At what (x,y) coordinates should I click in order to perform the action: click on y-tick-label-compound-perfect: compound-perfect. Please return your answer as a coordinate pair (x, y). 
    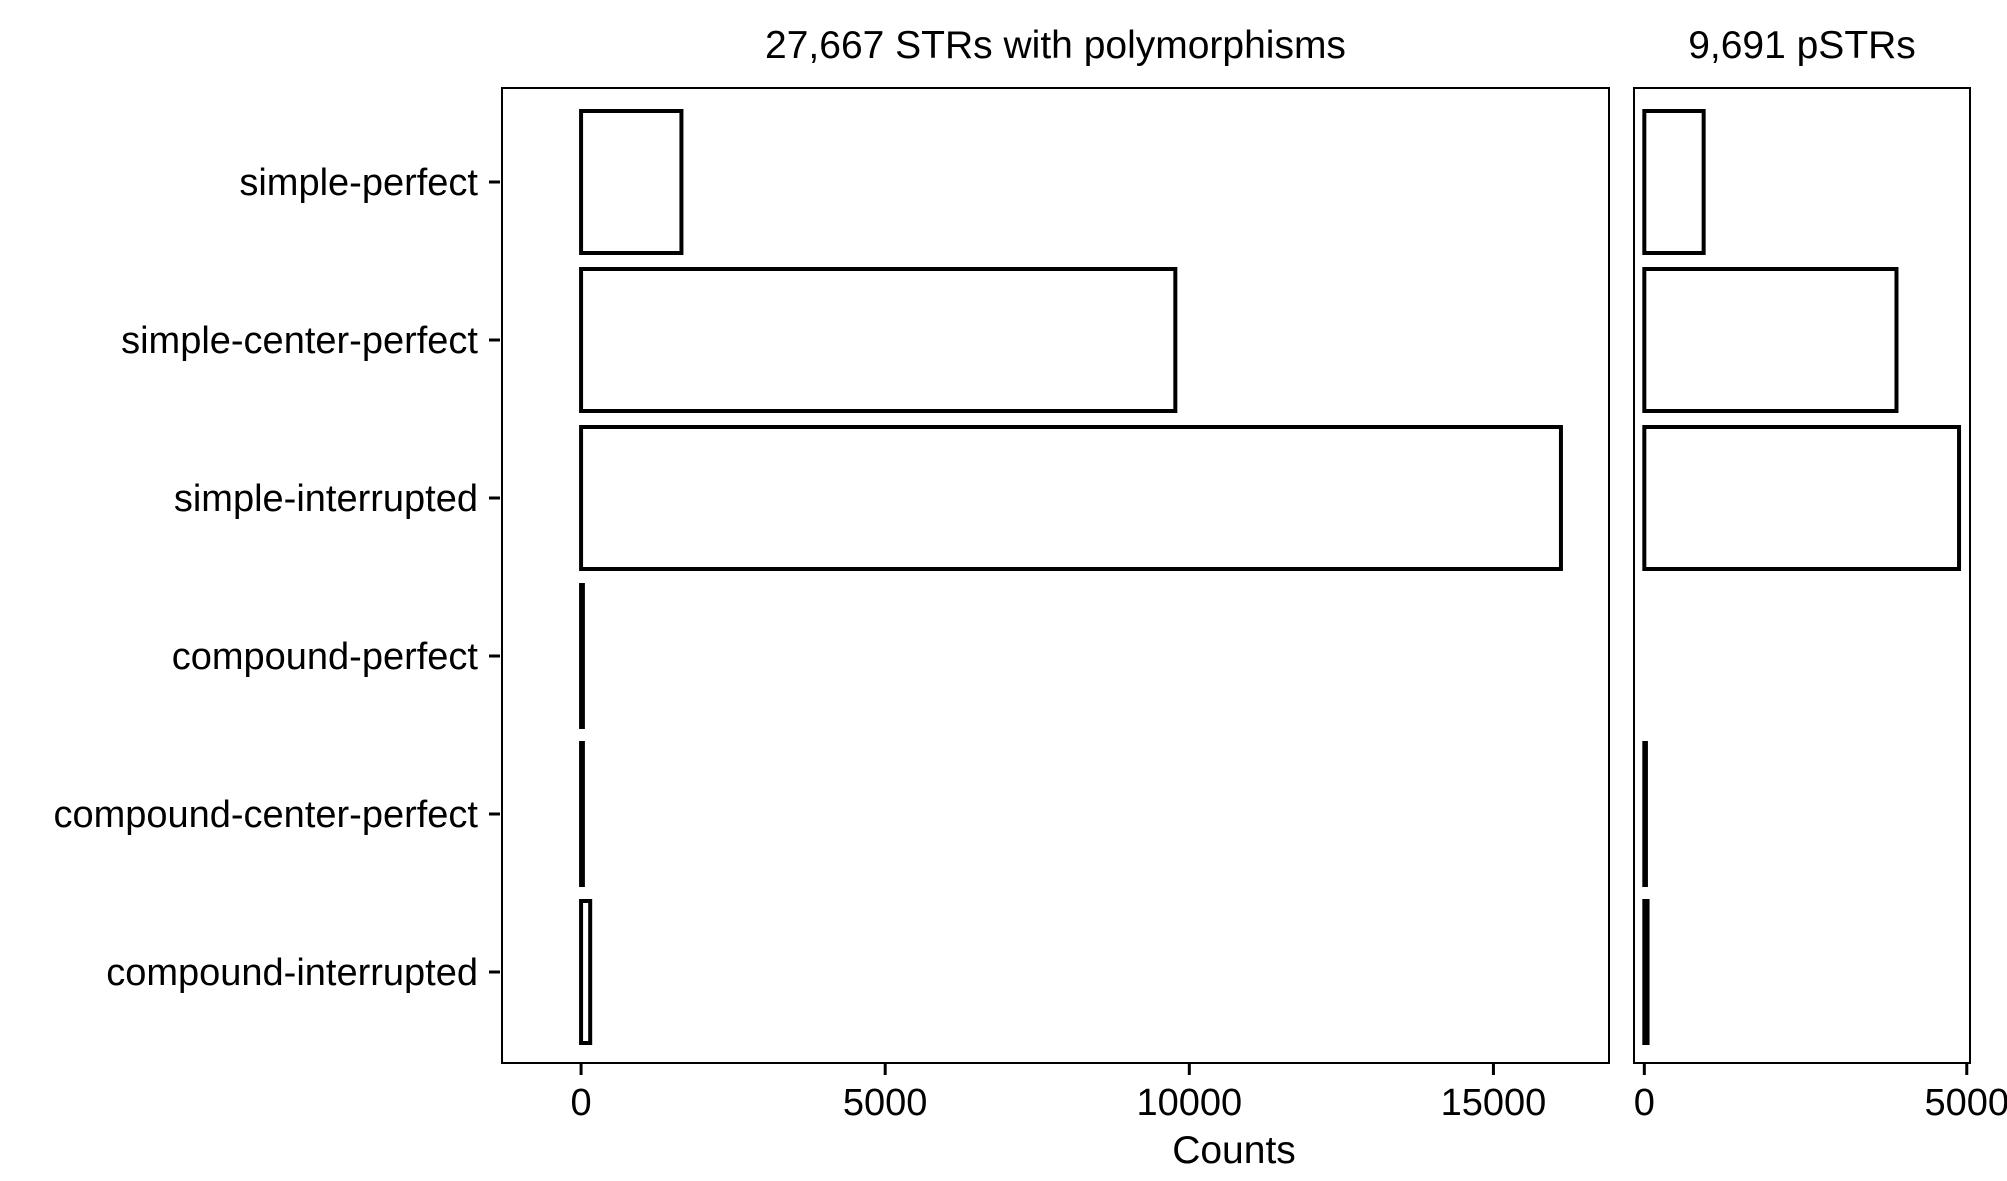
    Looking at the image, I should click on (325, 657).